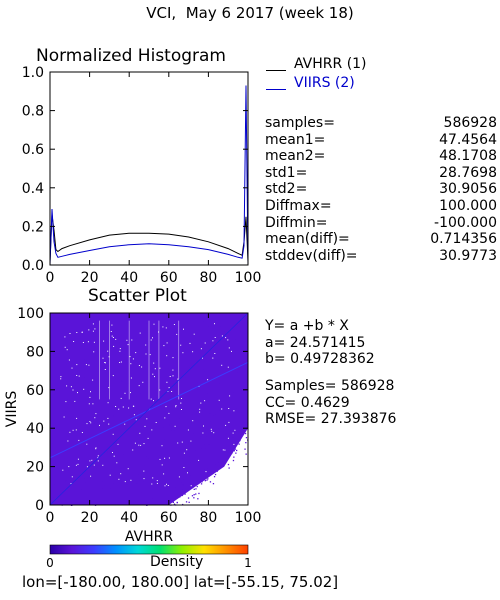  What do you see at coordinates (468, 172) in the screenshot?
I see `stat-value: 28.7698` at bounding box center [468, 172].